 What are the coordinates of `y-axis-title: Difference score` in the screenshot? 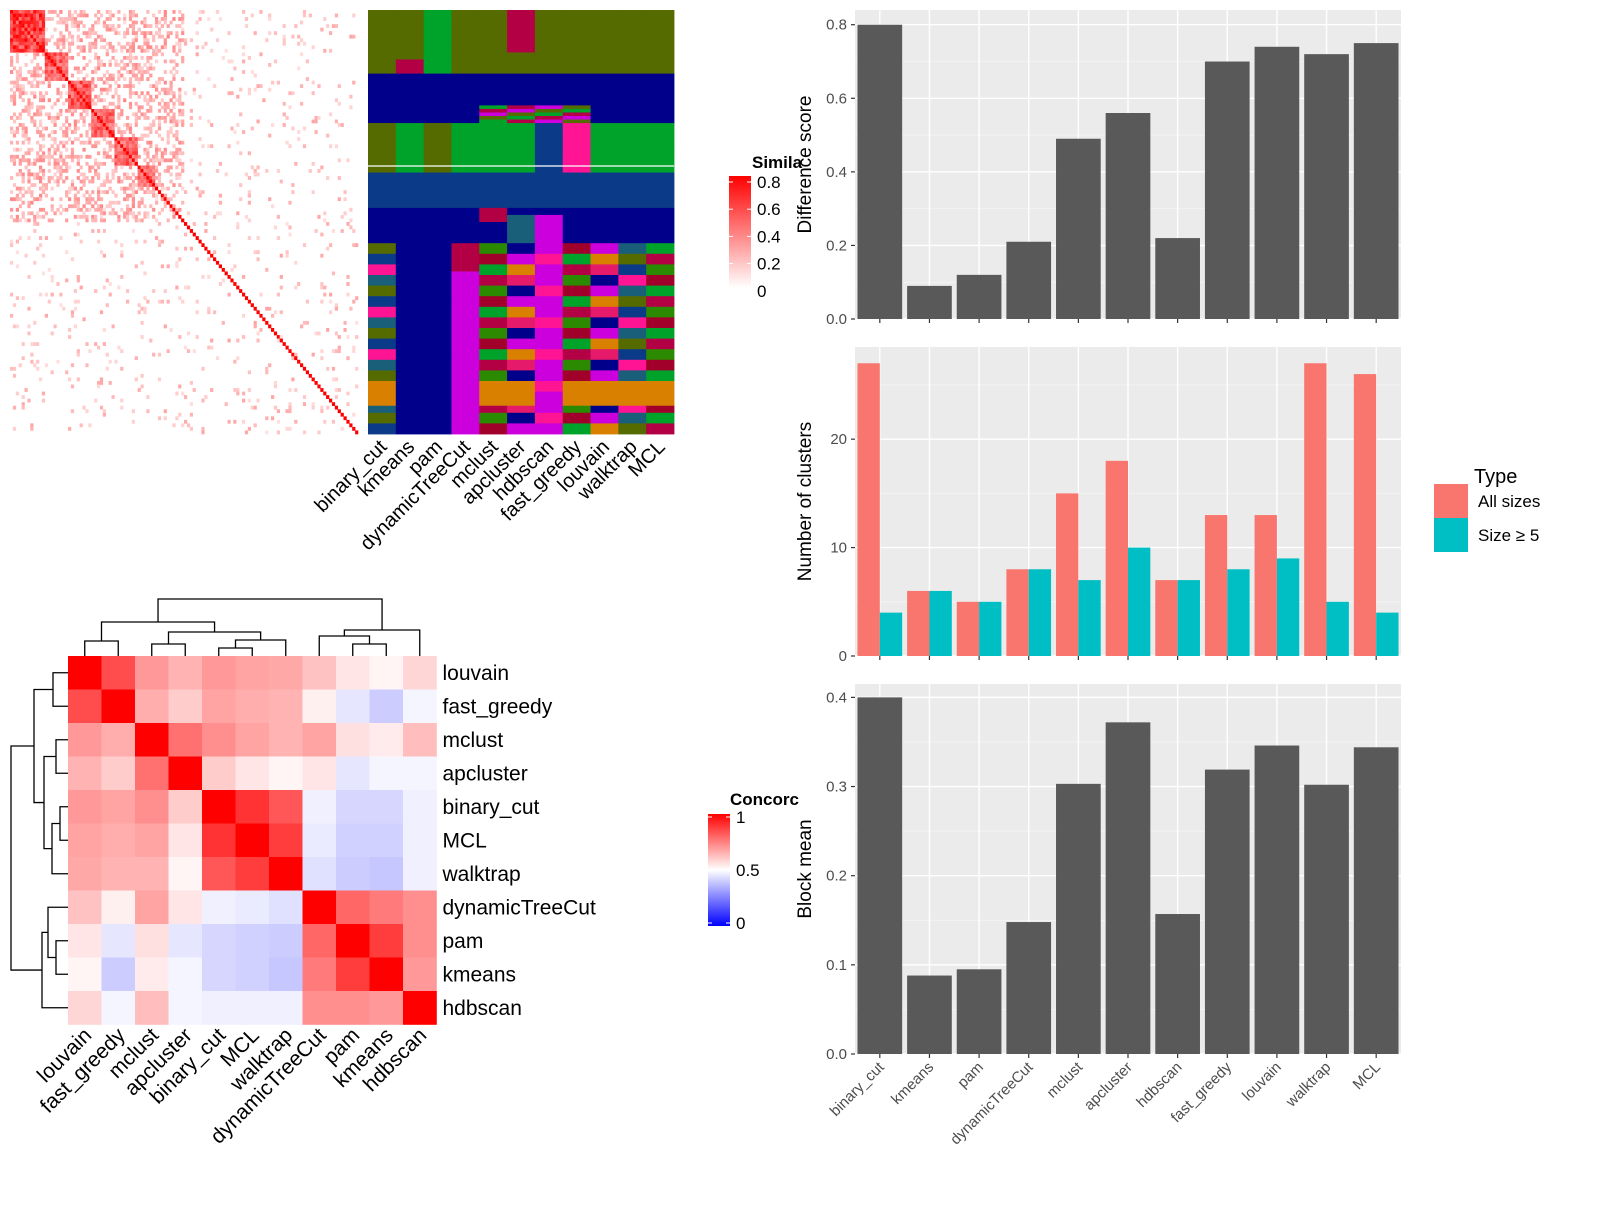 It's located at (805, 165).